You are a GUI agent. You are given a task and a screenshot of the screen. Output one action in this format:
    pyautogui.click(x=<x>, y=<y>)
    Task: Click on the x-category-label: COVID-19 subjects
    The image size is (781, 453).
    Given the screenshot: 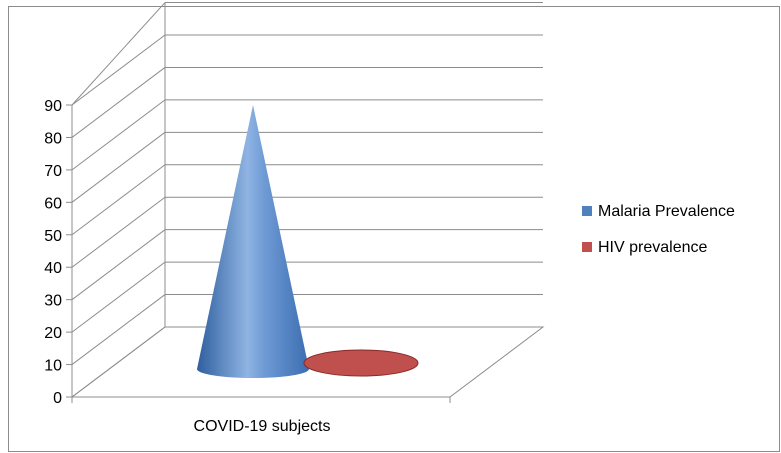 What is the action you would take?
    pyautogui.click(x=262, y=426)
    